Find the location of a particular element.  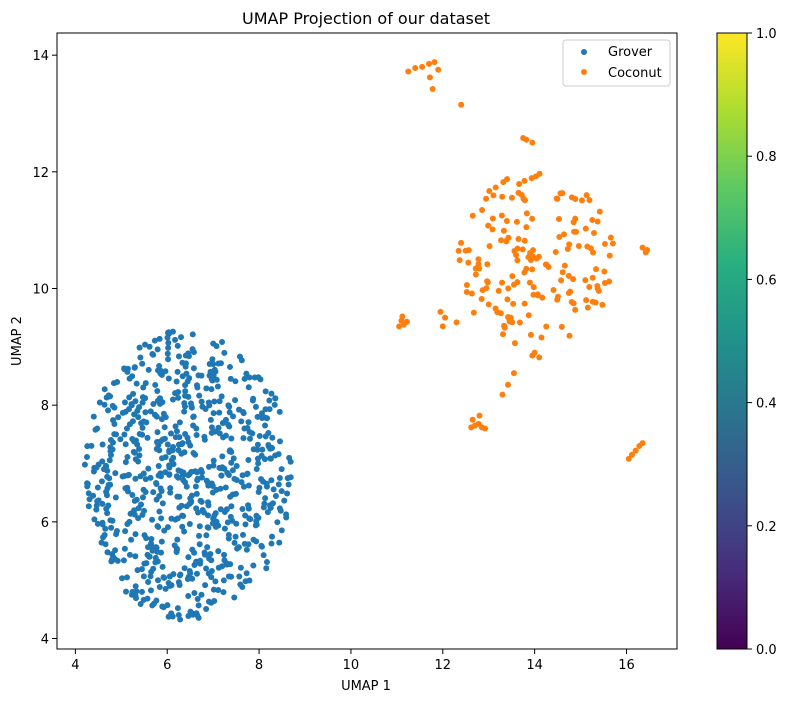

colorbar: 0.0 0.2 0.4 0.6 0.8 1.0 is located at coordinates (746, 342).